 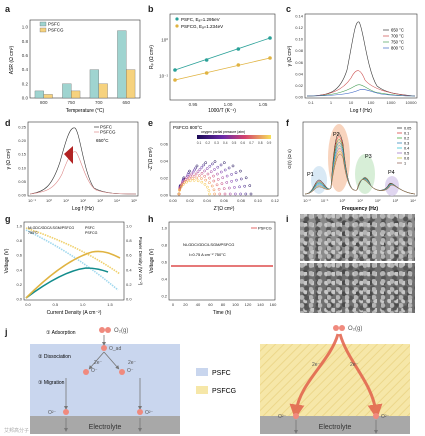 I want to click on e-title: PSFCG 800°C, so click(x=188, y=127).